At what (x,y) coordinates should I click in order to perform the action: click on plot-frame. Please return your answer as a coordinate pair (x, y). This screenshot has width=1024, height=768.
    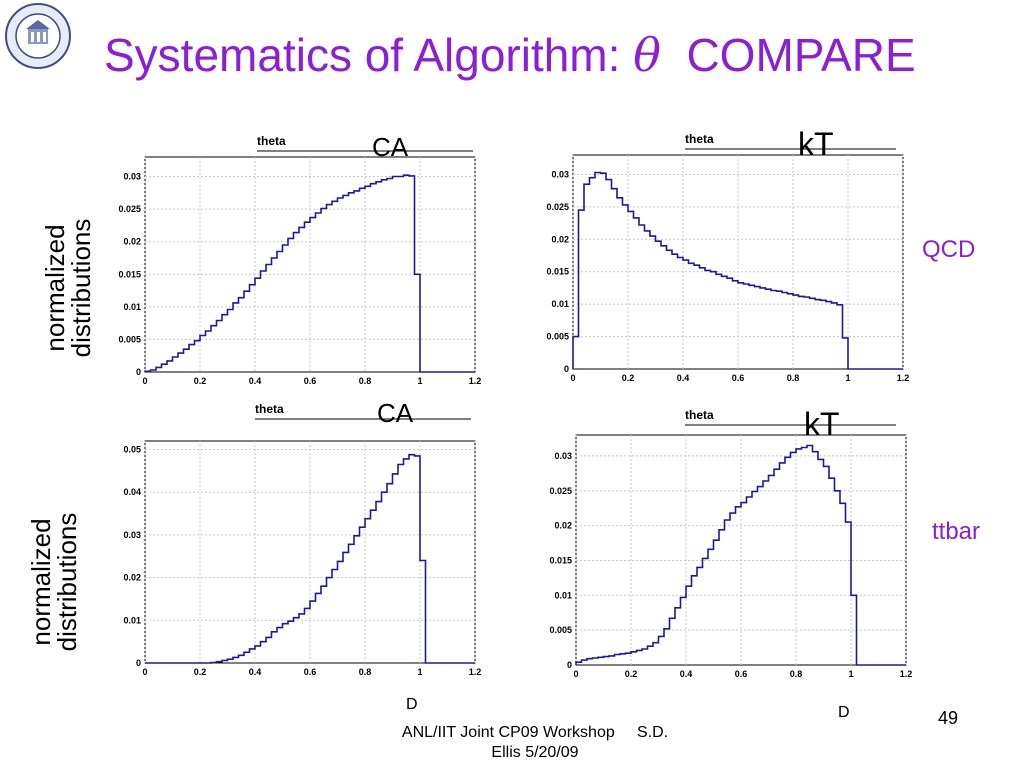
    Looking at the image, I should click on (738, 262).